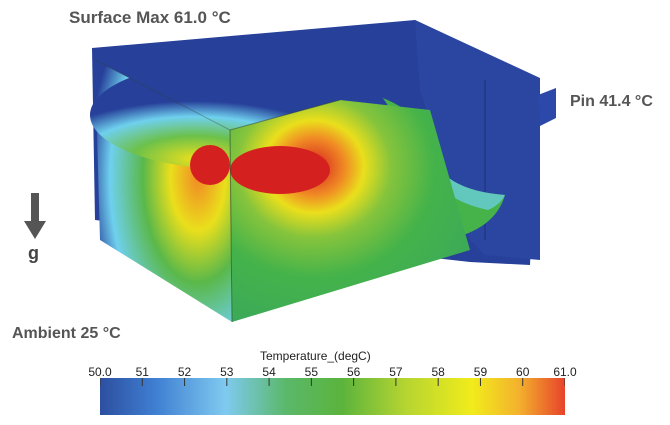 The height and width of the screenshot is (425, 670). What do you see at coordinates (396, 372) in the screenshot?
I see `colorbar-tick-label: 57` at bounding box center [396, 372].